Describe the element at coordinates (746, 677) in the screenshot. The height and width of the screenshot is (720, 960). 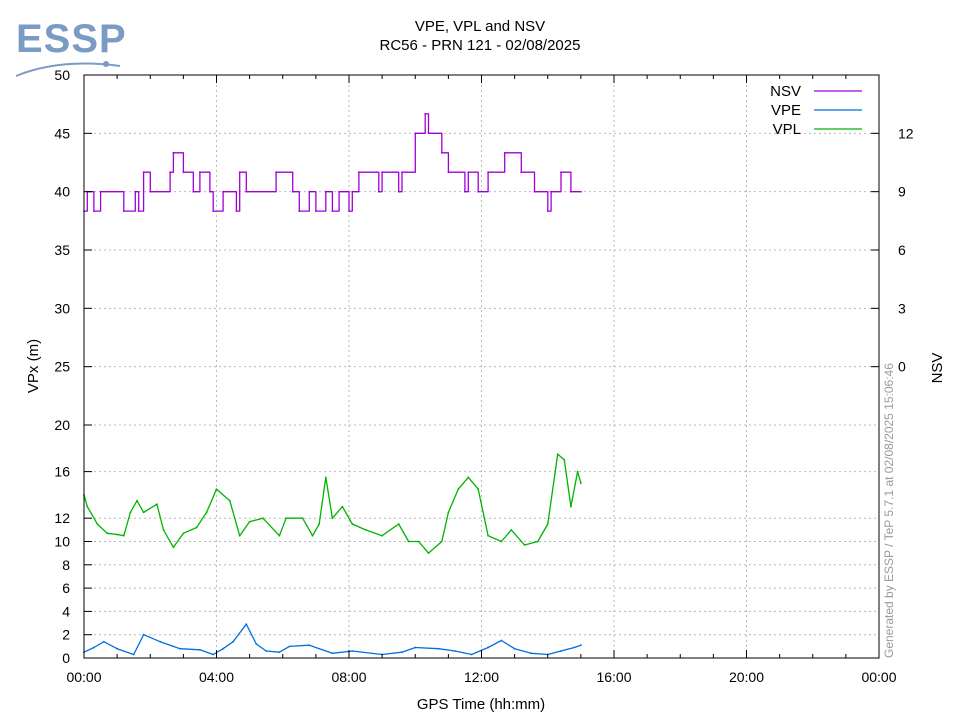
I see `x-tick-label: 20:00` at that location.